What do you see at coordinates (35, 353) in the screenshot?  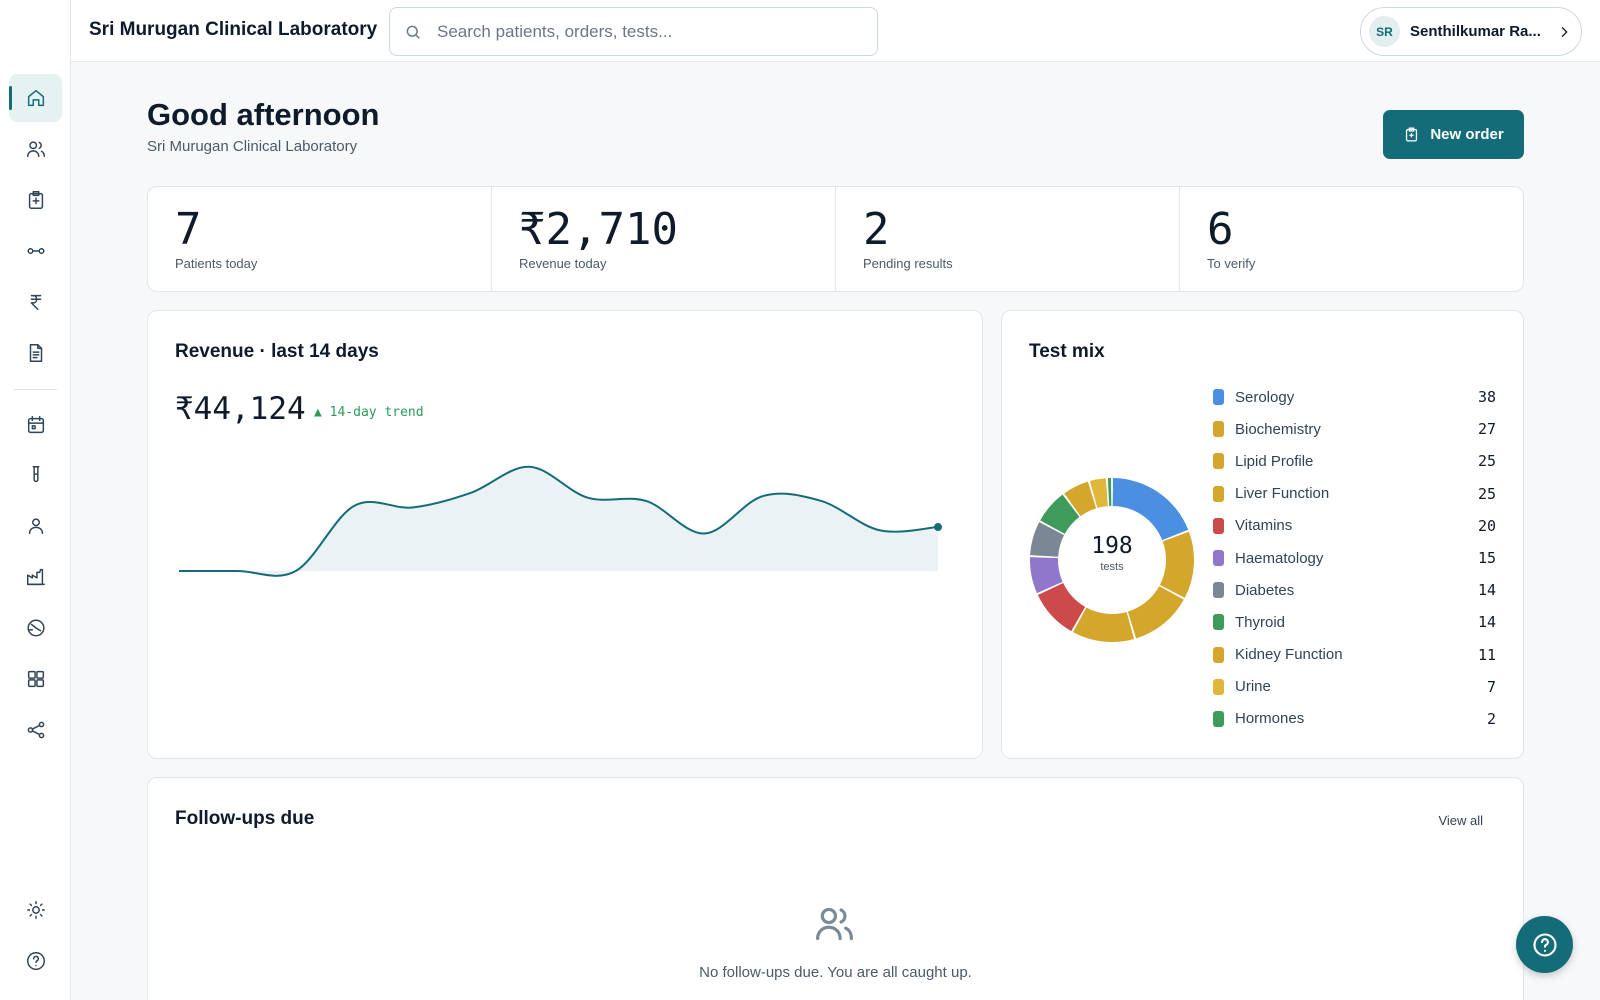 I see `sidebar-item-reports` at bounding box center [35, 353].